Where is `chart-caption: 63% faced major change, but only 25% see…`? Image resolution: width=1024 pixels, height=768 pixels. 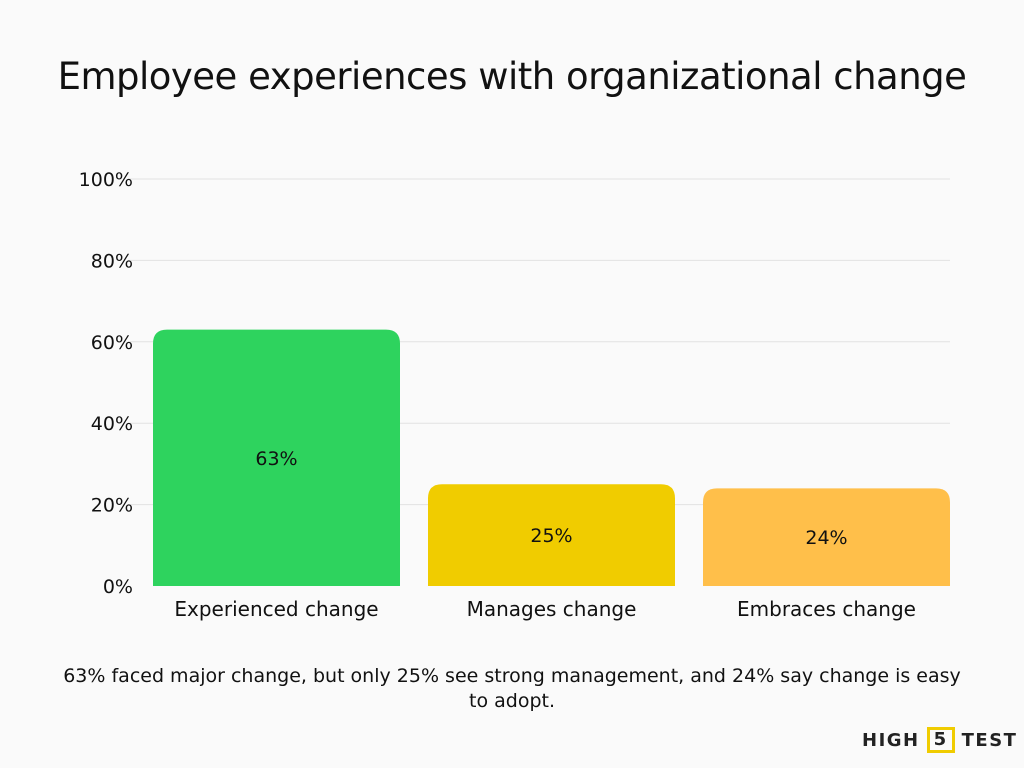 chart-caption: 63% faced major change, but only 25% see… is located at coordinates (512, 688).